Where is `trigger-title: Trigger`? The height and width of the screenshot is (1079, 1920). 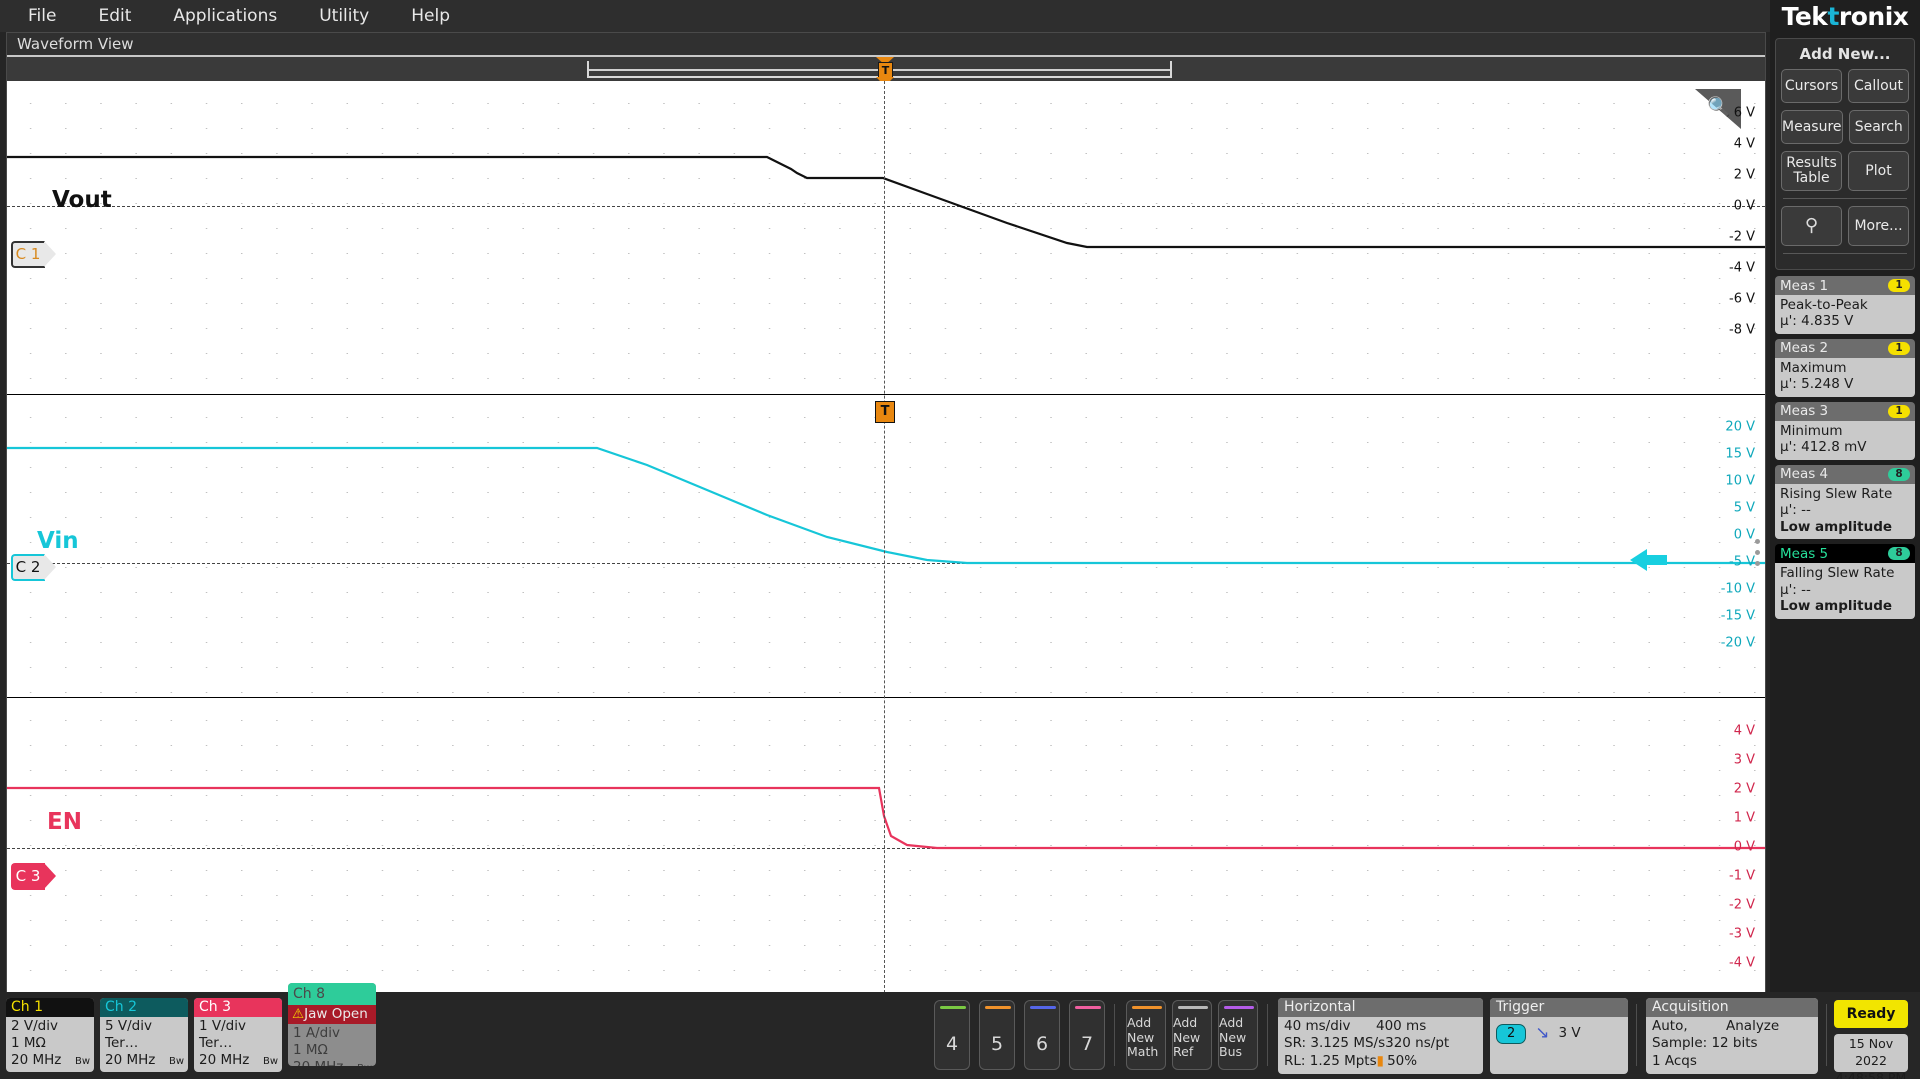 trigger-title: Trigger is located at coordinates (1559, 1007).